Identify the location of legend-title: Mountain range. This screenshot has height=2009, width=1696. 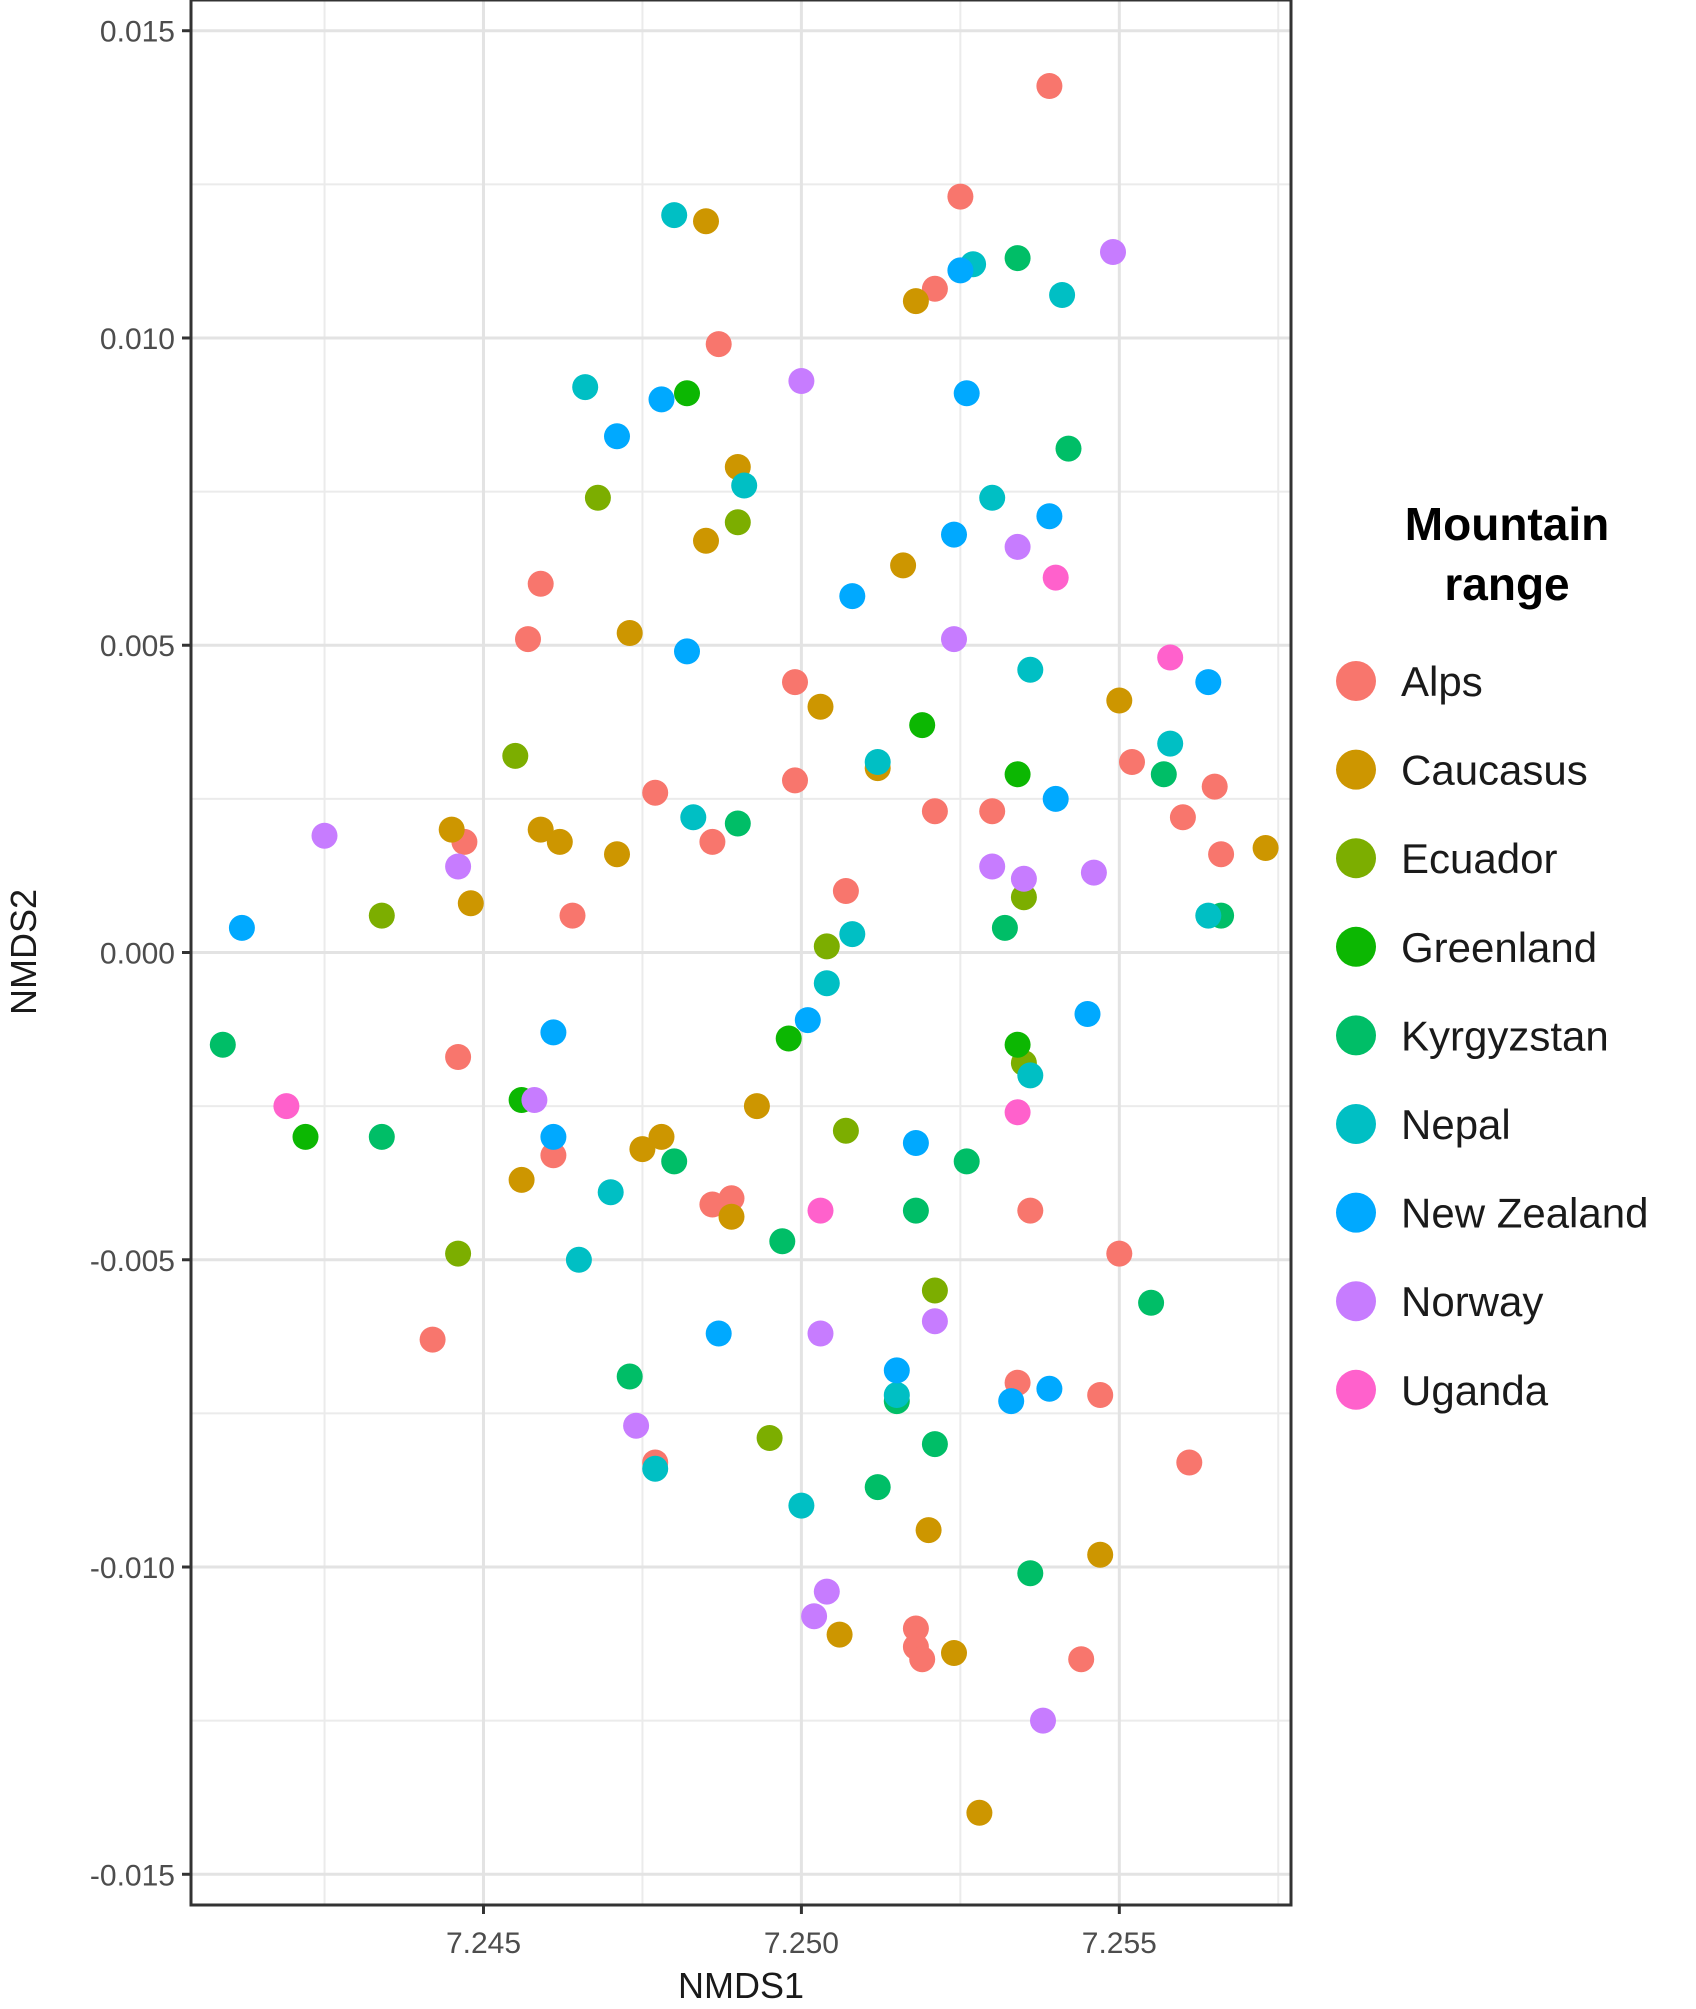
(1507, 554).